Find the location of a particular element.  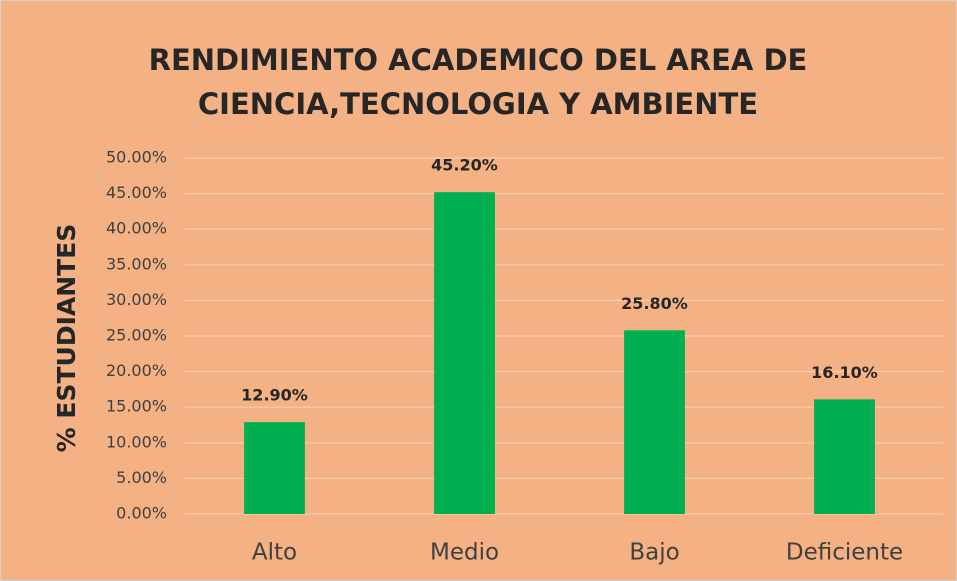

y-tick-label: 15.00% is located at coordinates (136, 406).